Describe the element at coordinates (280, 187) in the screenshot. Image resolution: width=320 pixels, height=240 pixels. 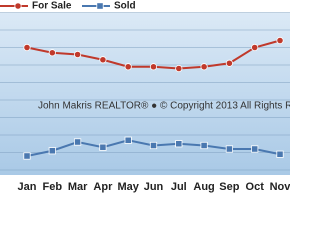
I see `x-tick-label: Nov` at that location.